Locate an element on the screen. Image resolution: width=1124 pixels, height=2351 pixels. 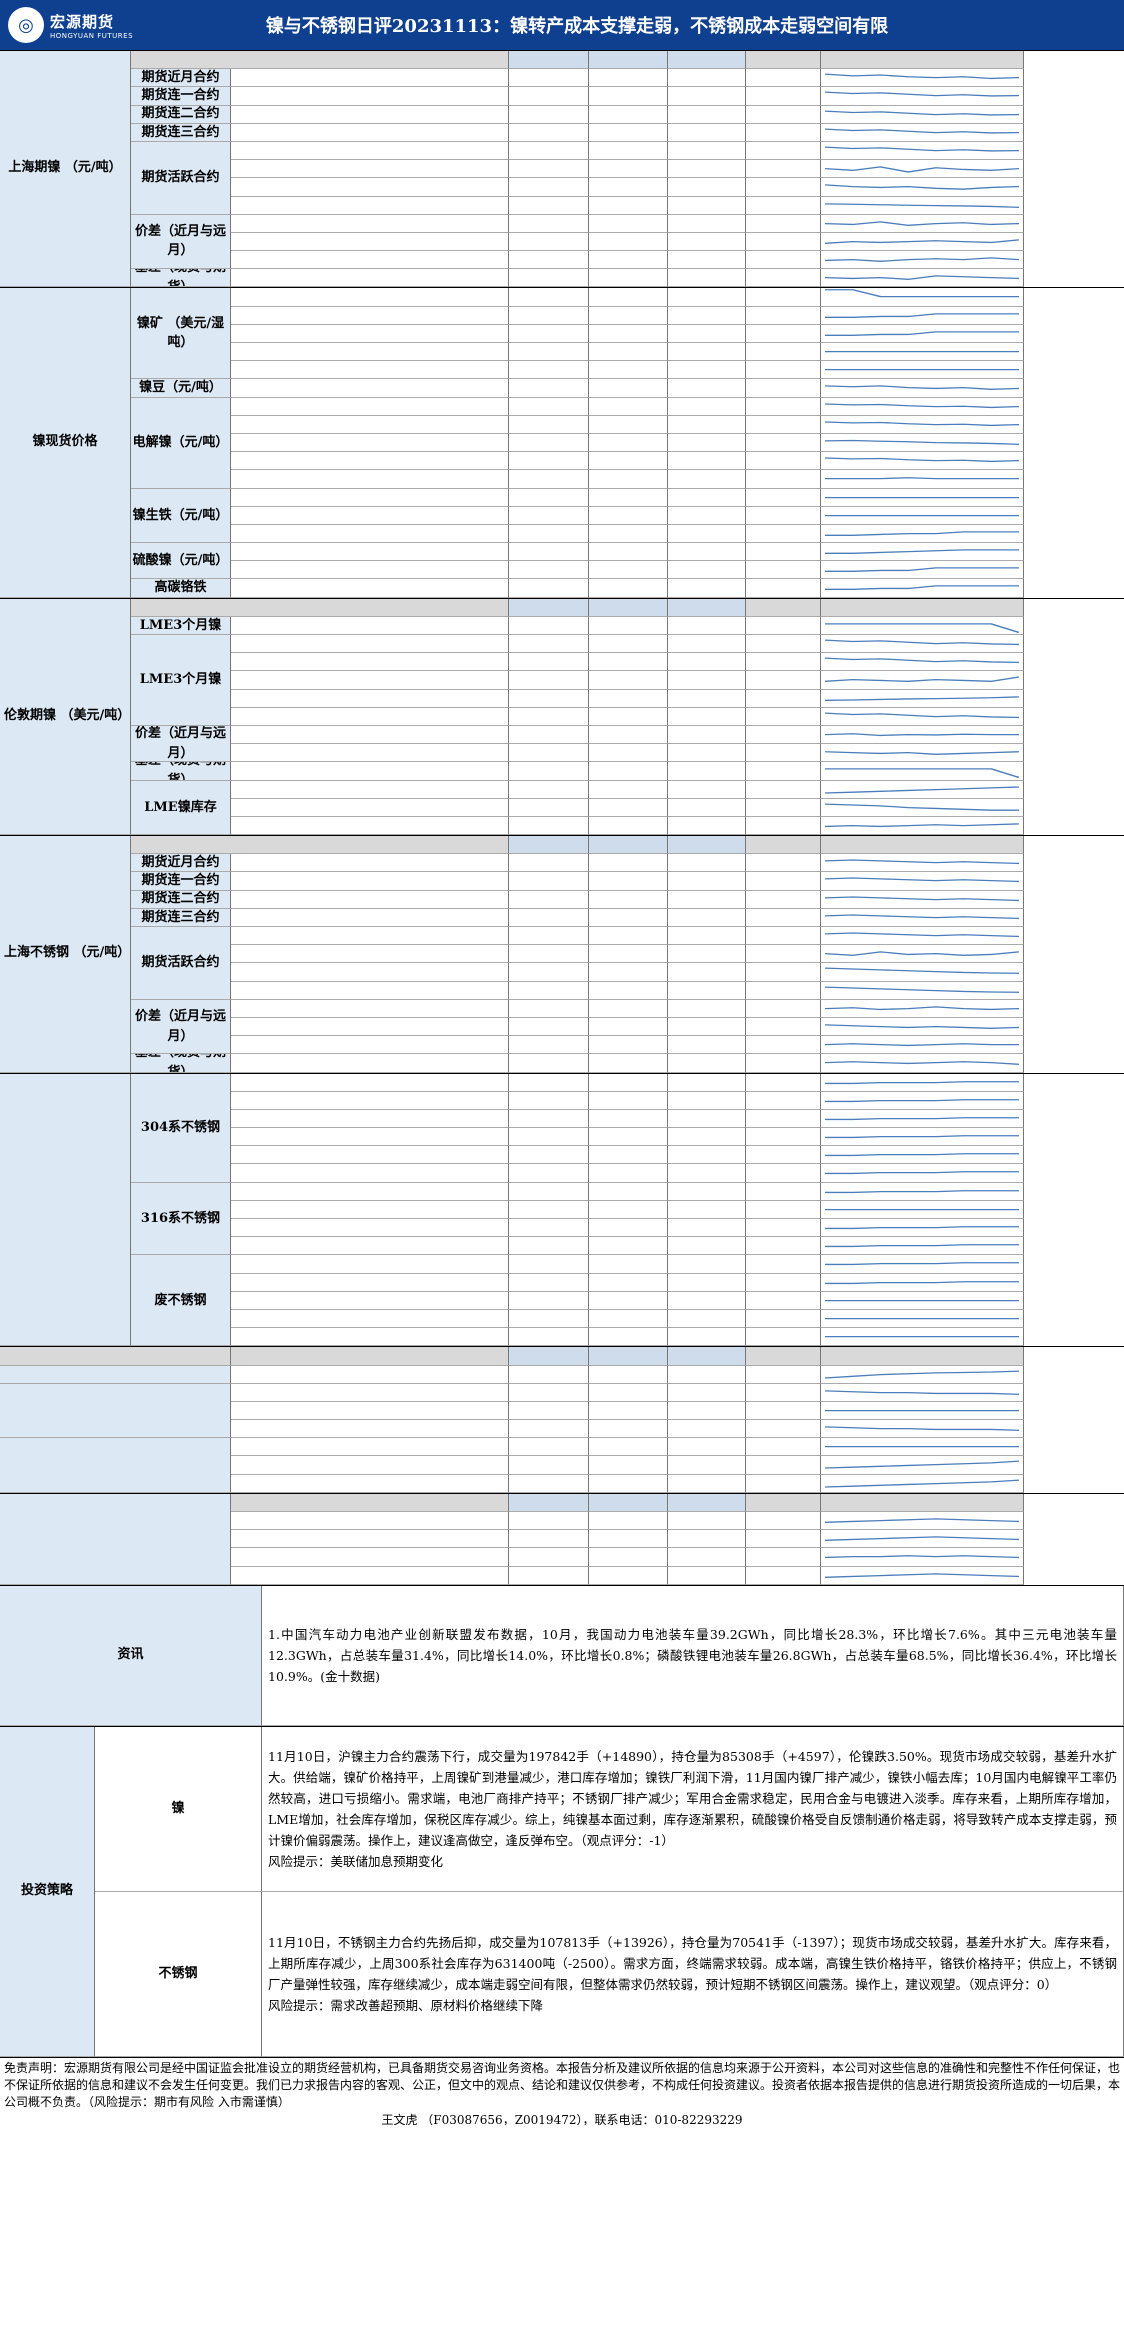
sub-label: 期货连一合约 is located at coordinates (181, 881).